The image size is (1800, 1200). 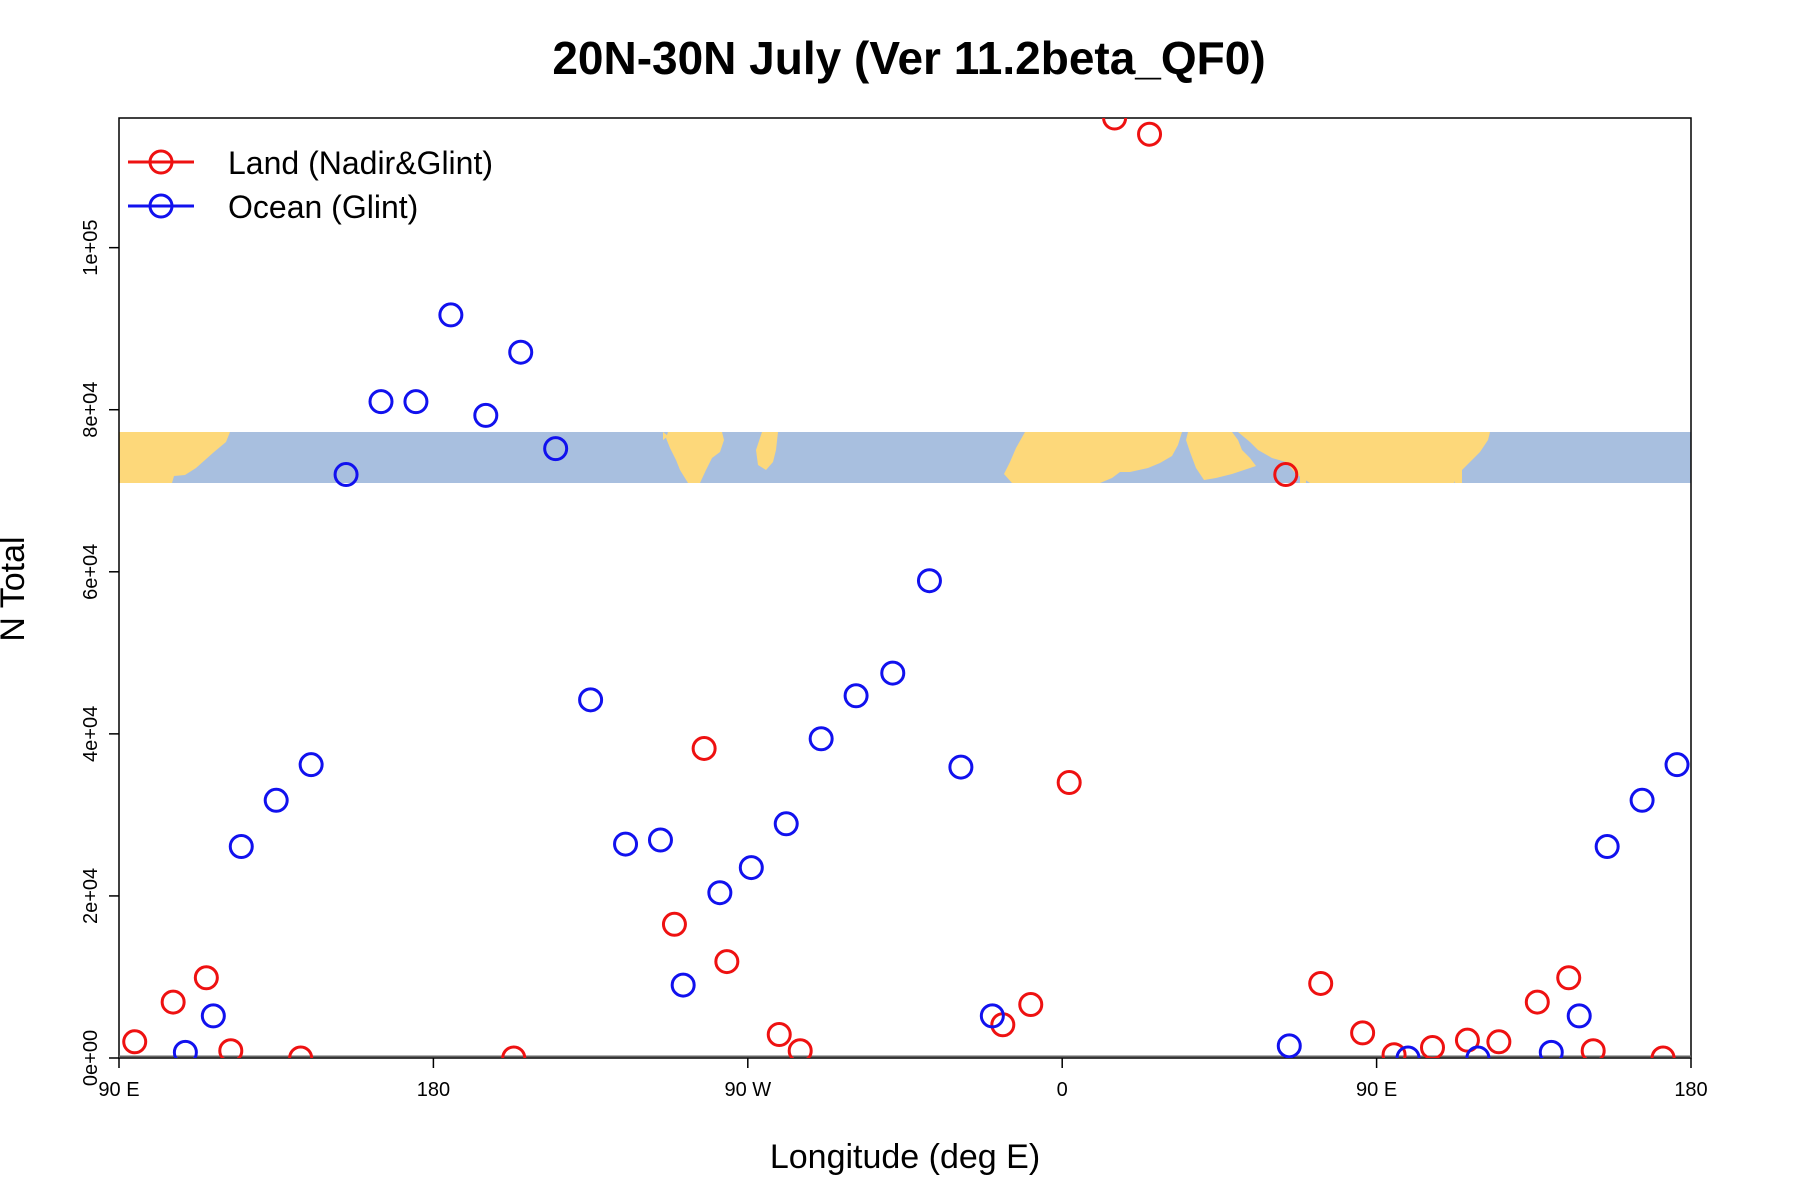 What do you see at coordinates (1062, 1090) in the screenshot?
I see `x-tick-label: 0` at bounding box center [1062, 1090].